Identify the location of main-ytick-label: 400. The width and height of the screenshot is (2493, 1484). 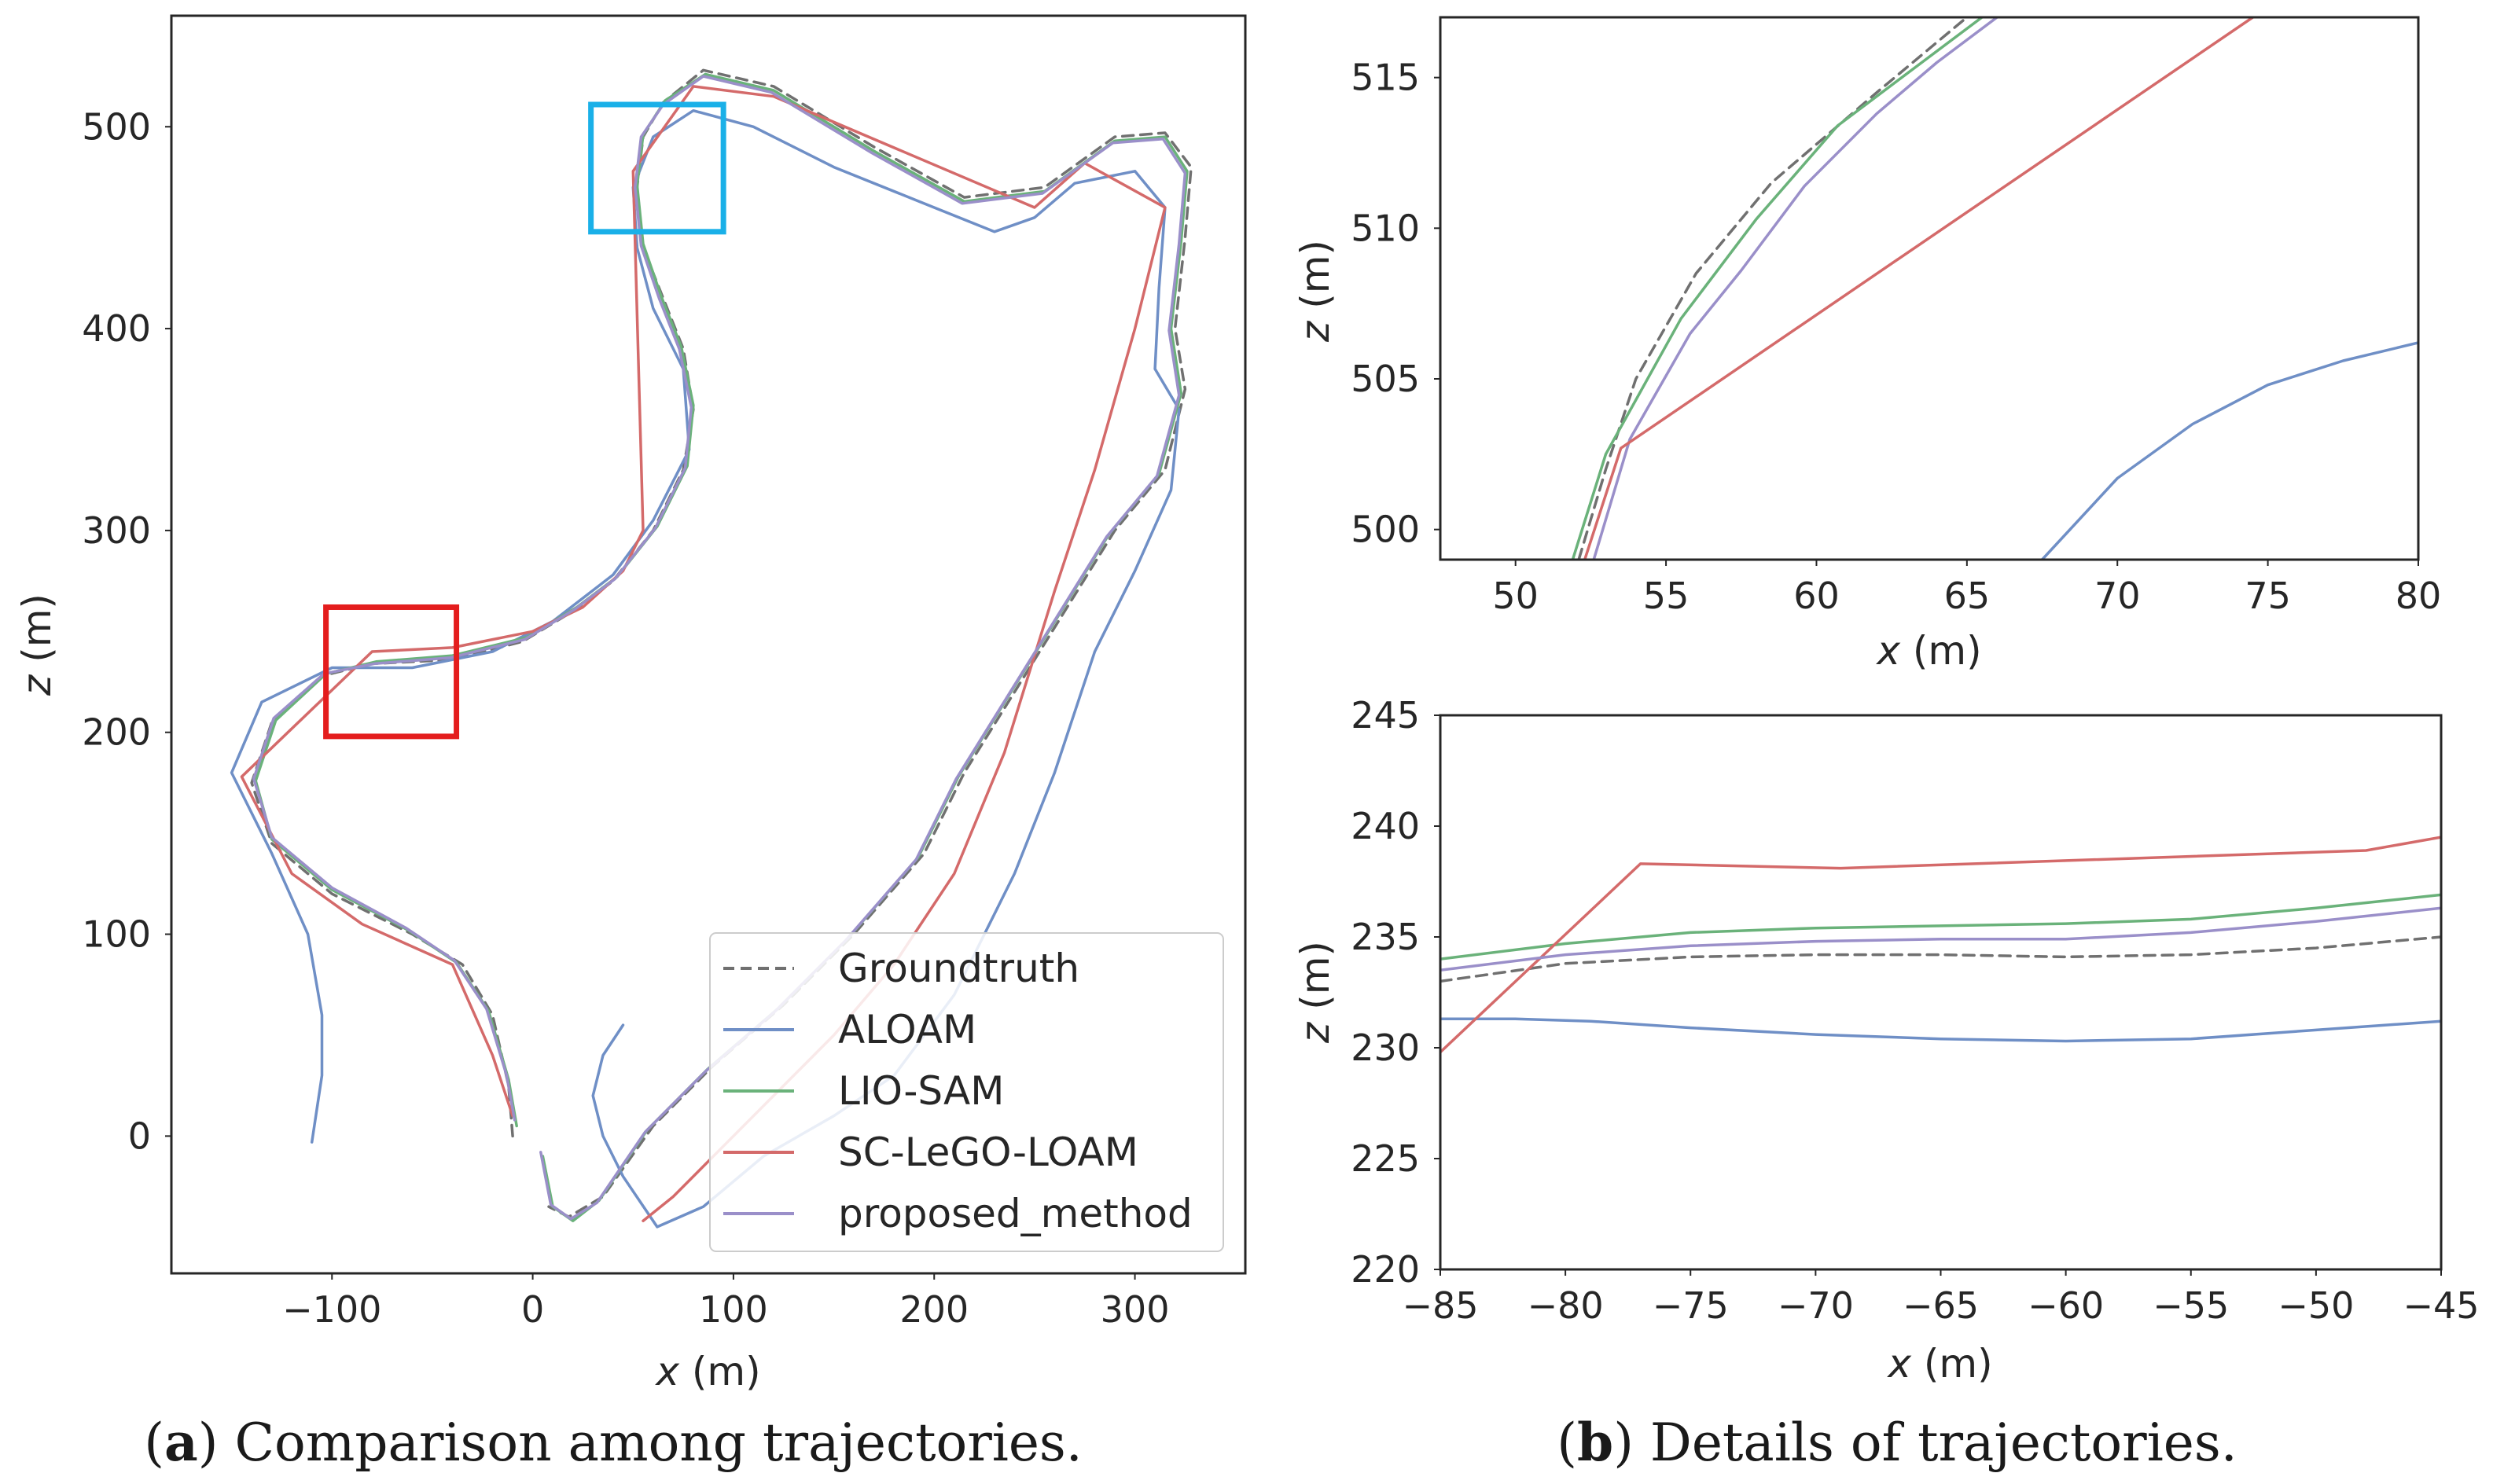
(116, 328).